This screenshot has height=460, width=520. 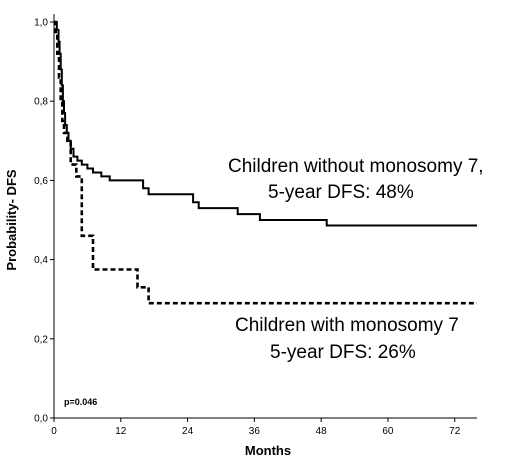 What do you see at coordinates (44, 221) in the screenshot?
I see `y-ticks: 0,0 0,2 0,4 0,6 0,8 1,0` at bounding box center [44, 221].